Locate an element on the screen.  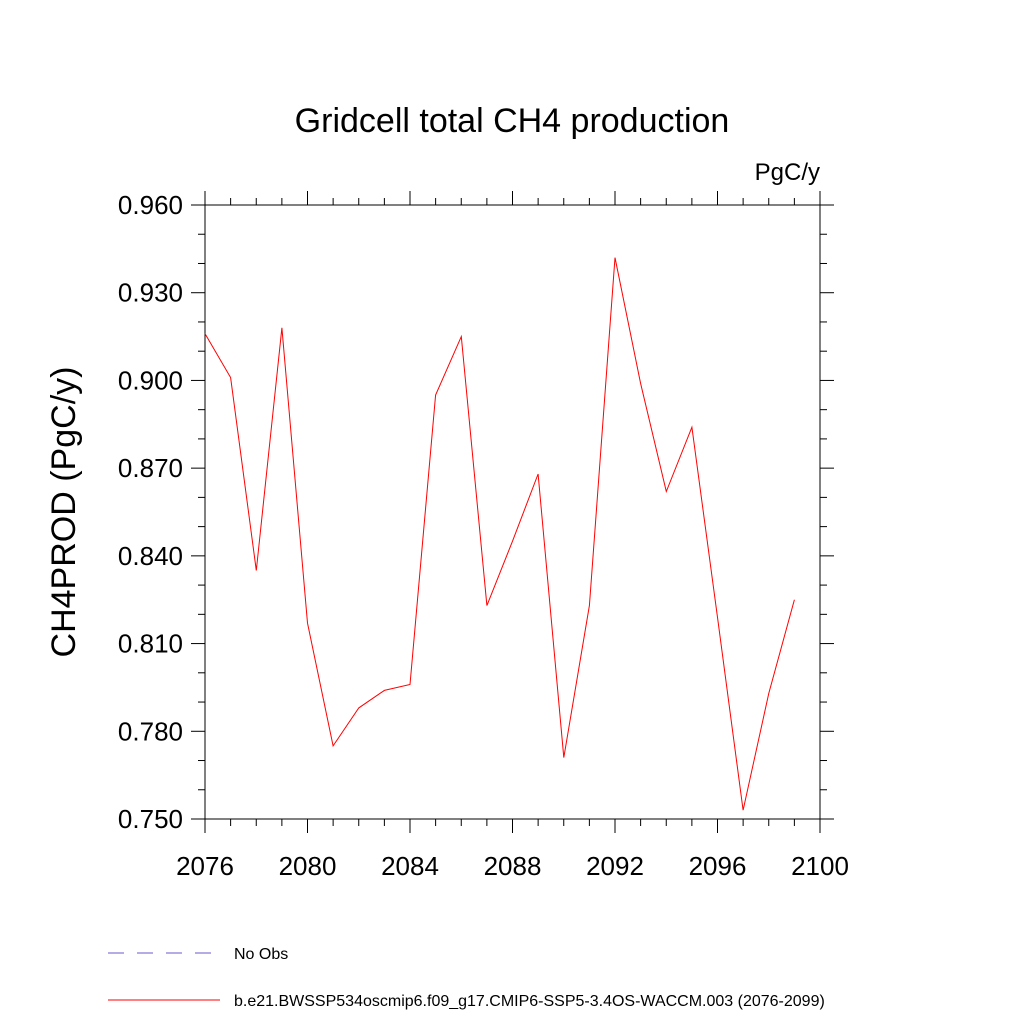
x-tick-label: 2076 is located at coordinates (205, 866).